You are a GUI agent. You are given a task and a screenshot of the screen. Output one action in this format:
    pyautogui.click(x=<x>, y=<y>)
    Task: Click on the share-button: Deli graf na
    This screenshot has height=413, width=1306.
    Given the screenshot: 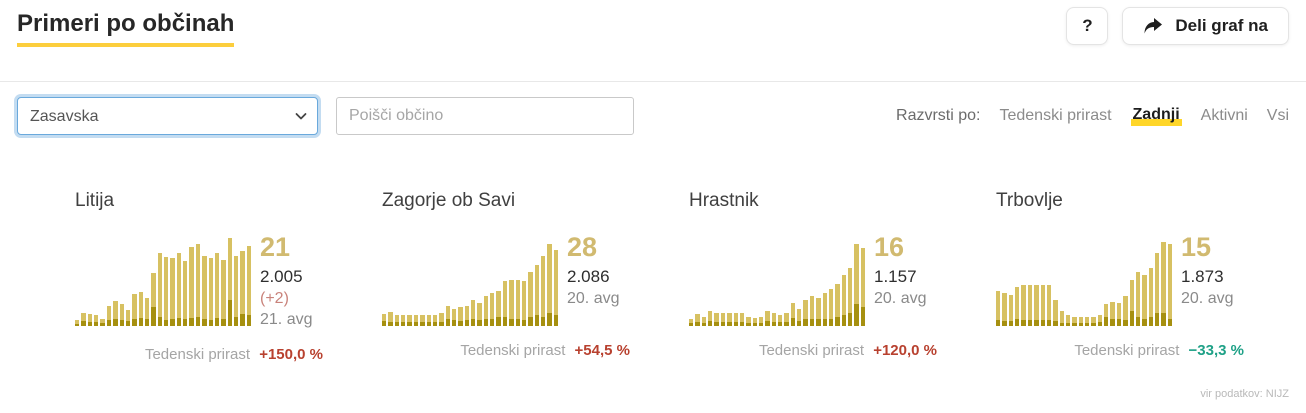 What is the action you would take?
    pyautogui.click(x=1205, y=26)
    